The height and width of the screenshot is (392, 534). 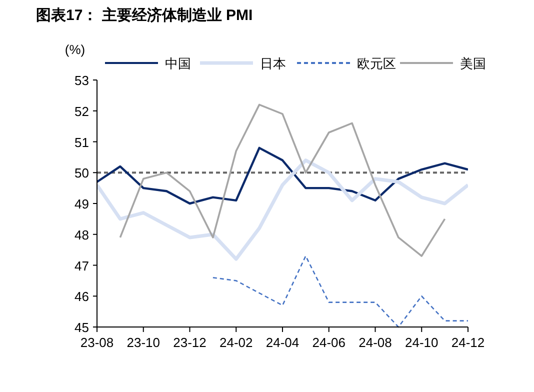 What do you see at coordinates (283, 342) in the screenshot?
I see `x-tick-label: 24-04` at bounding box center [283, 342].